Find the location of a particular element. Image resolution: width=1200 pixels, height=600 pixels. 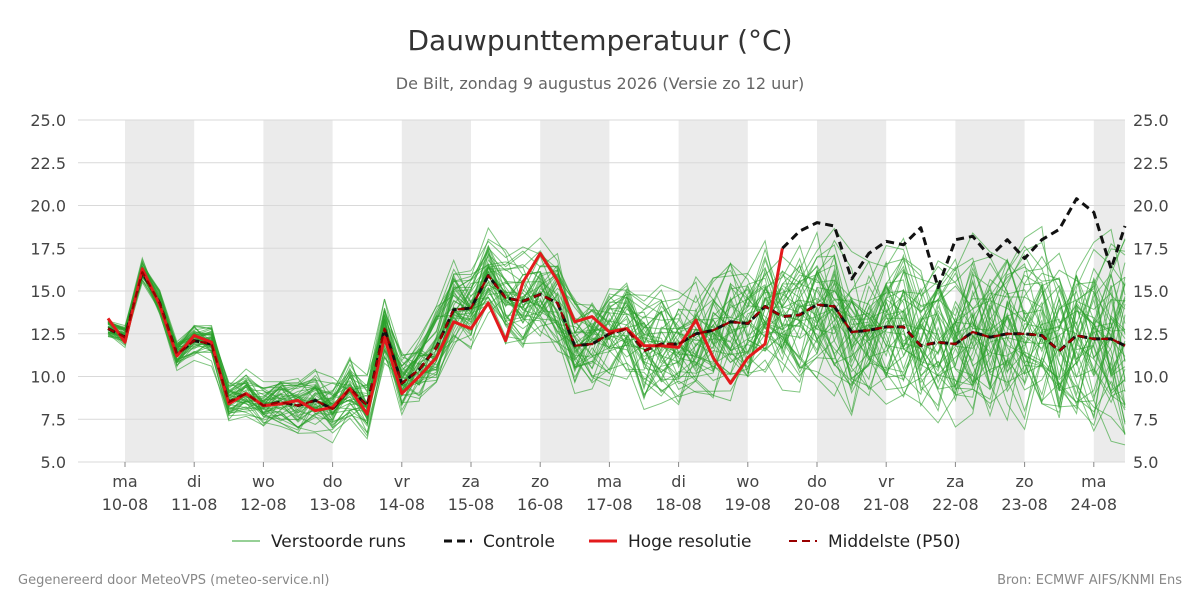

xtick-day-3: do is located at coordinates (333, 481).